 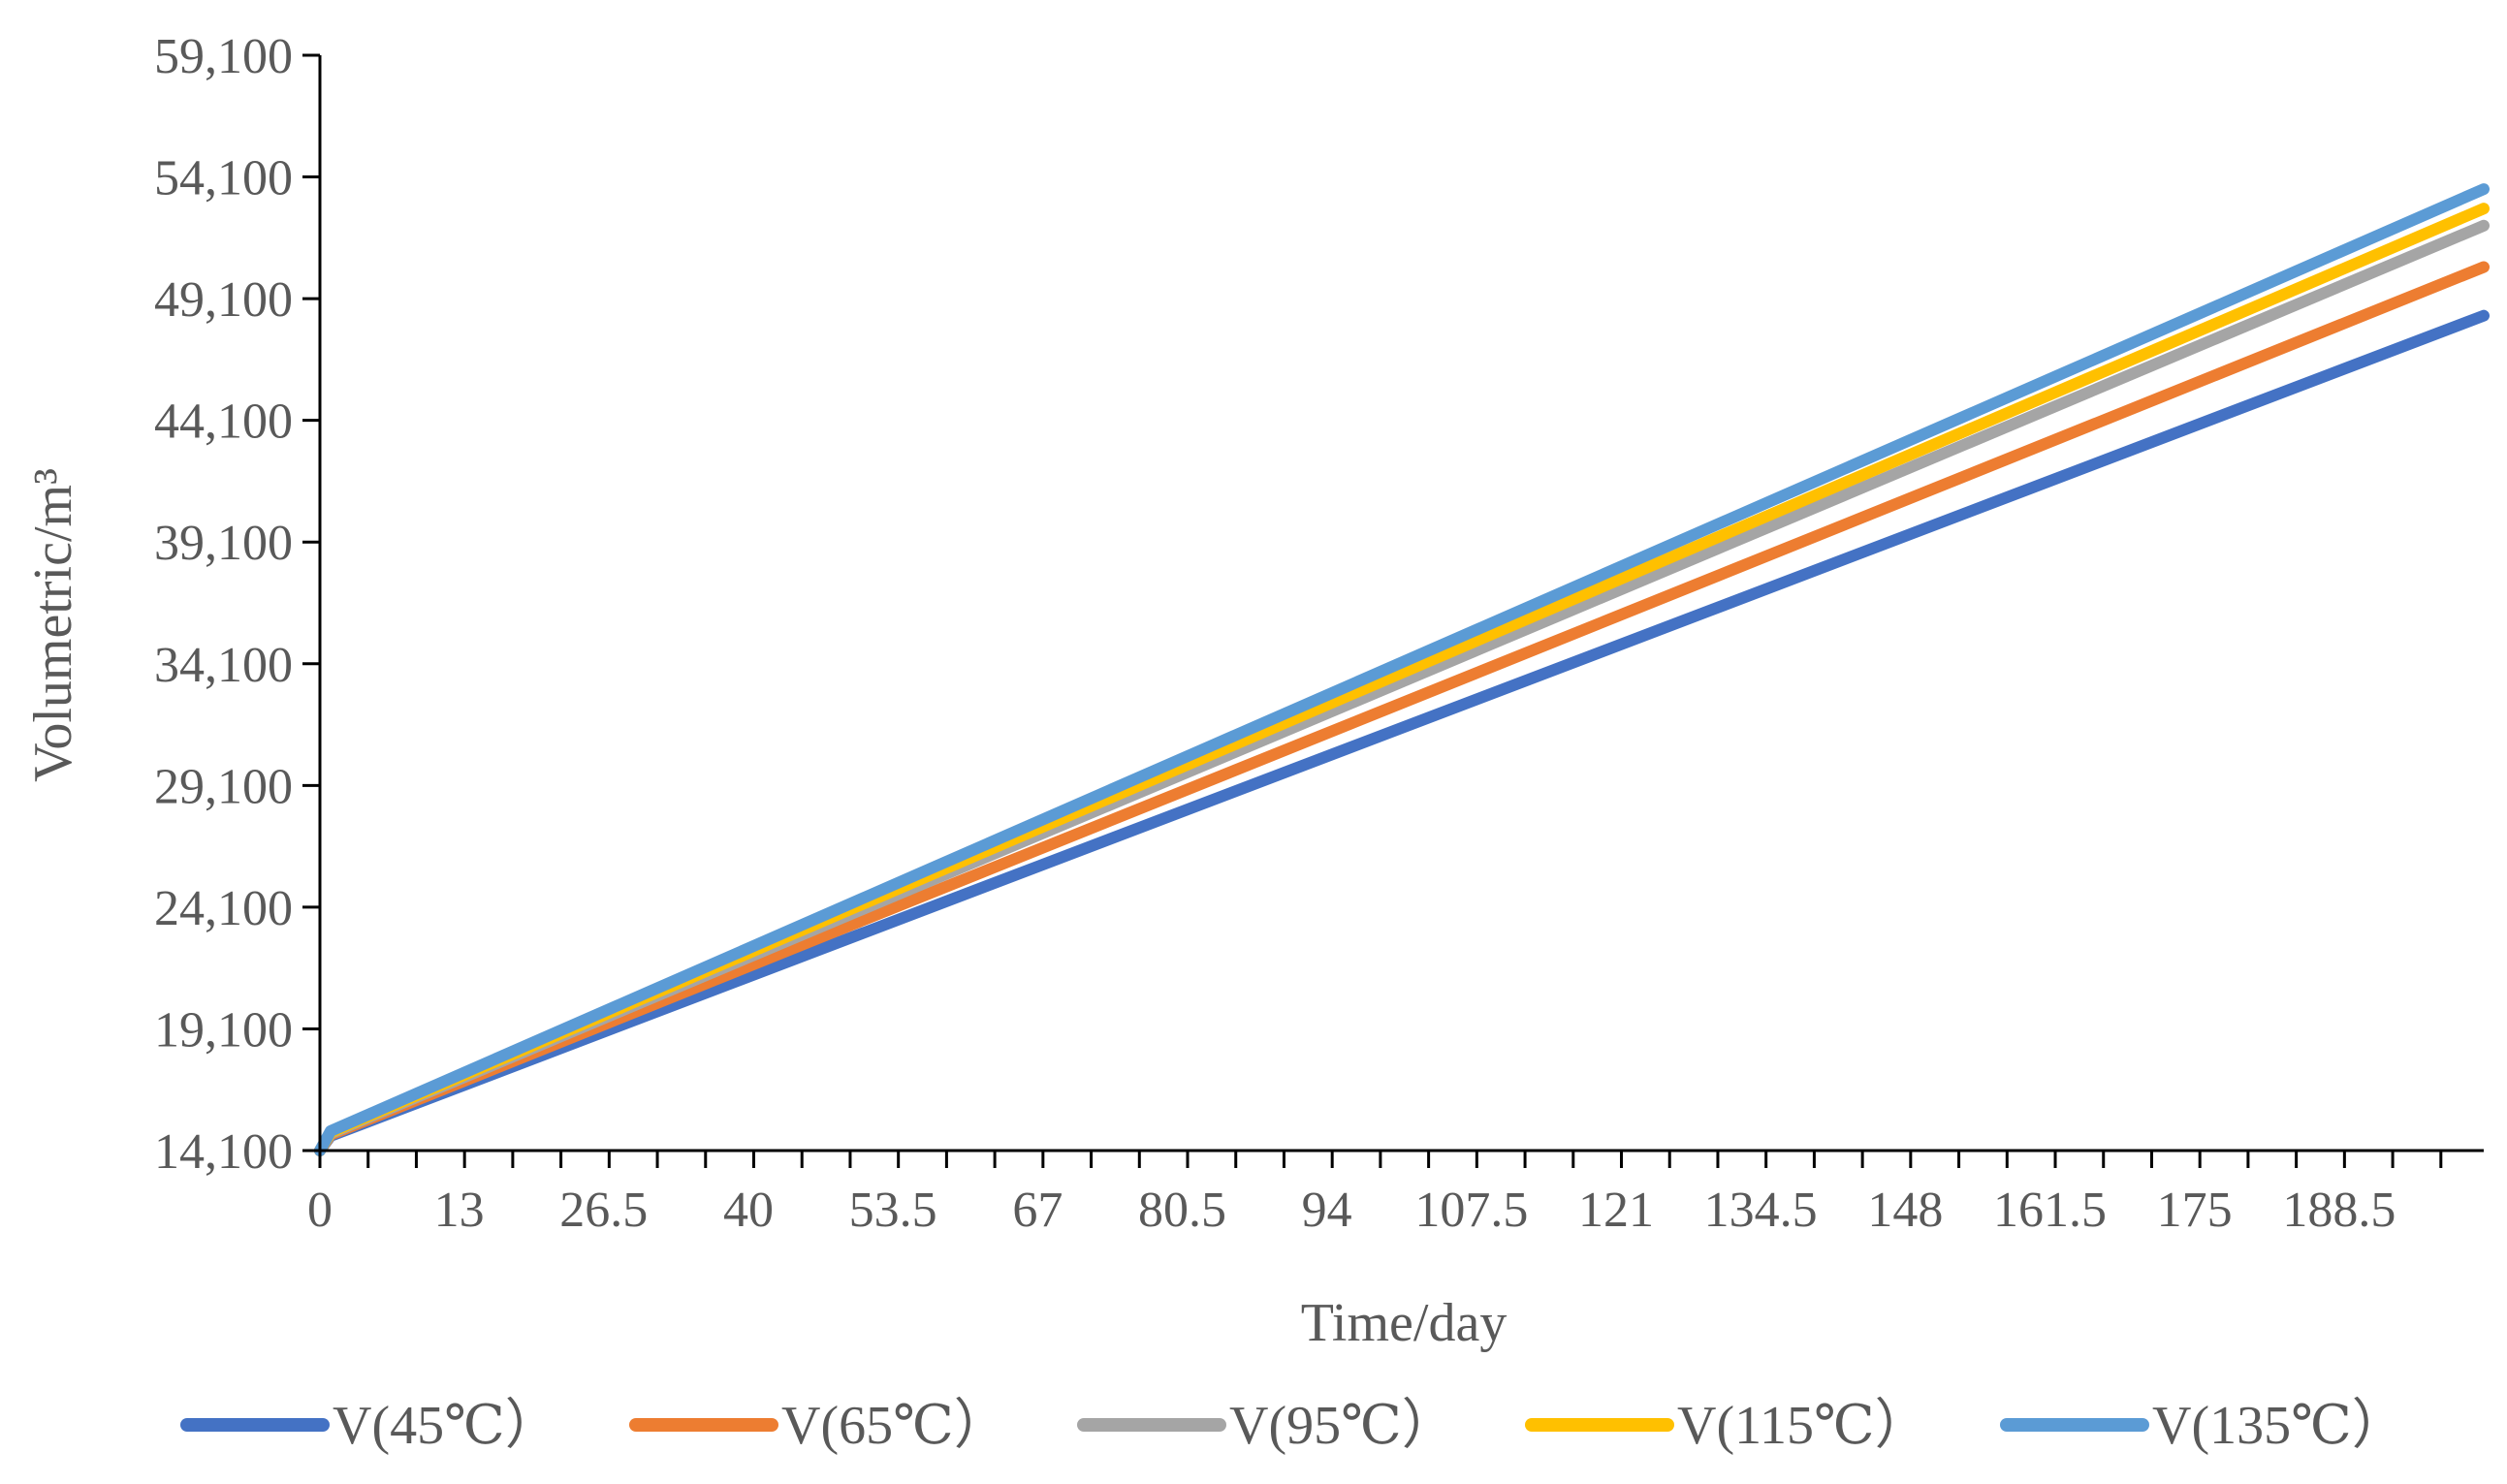 I want to click on x-tick-label: 148, so click(x=1905, y=1210).